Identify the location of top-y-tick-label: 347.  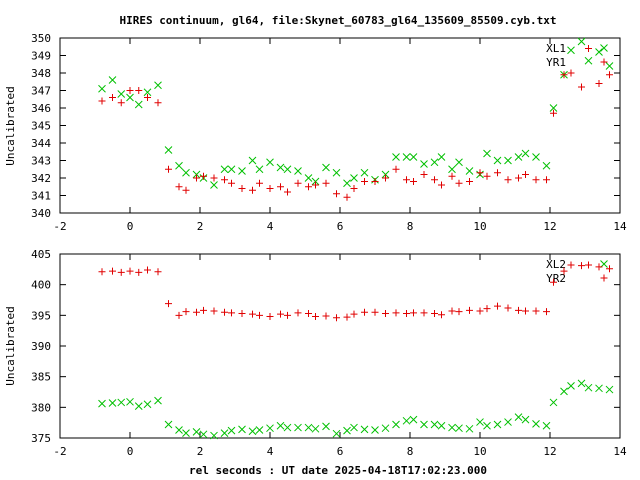
(41, 91).